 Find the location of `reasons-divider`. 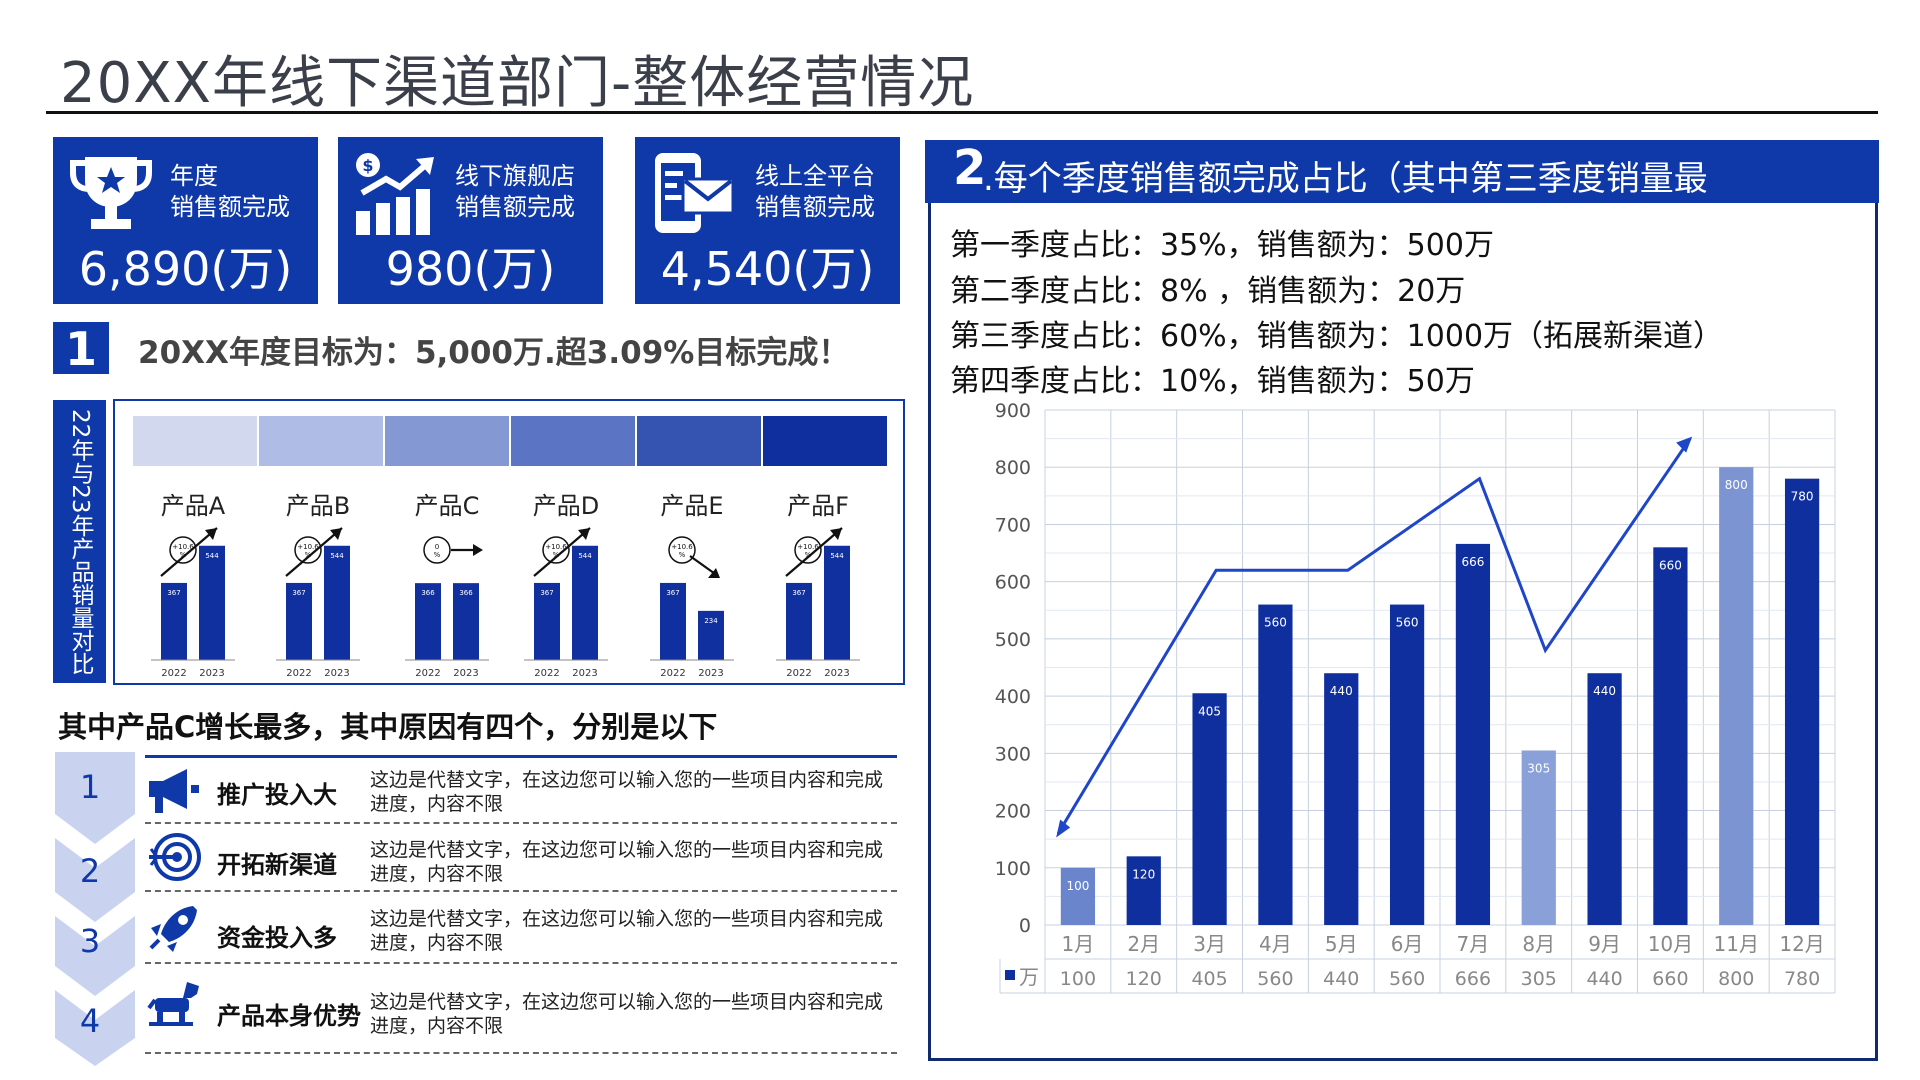

reasons-divider is located at coordinates (521, 756).